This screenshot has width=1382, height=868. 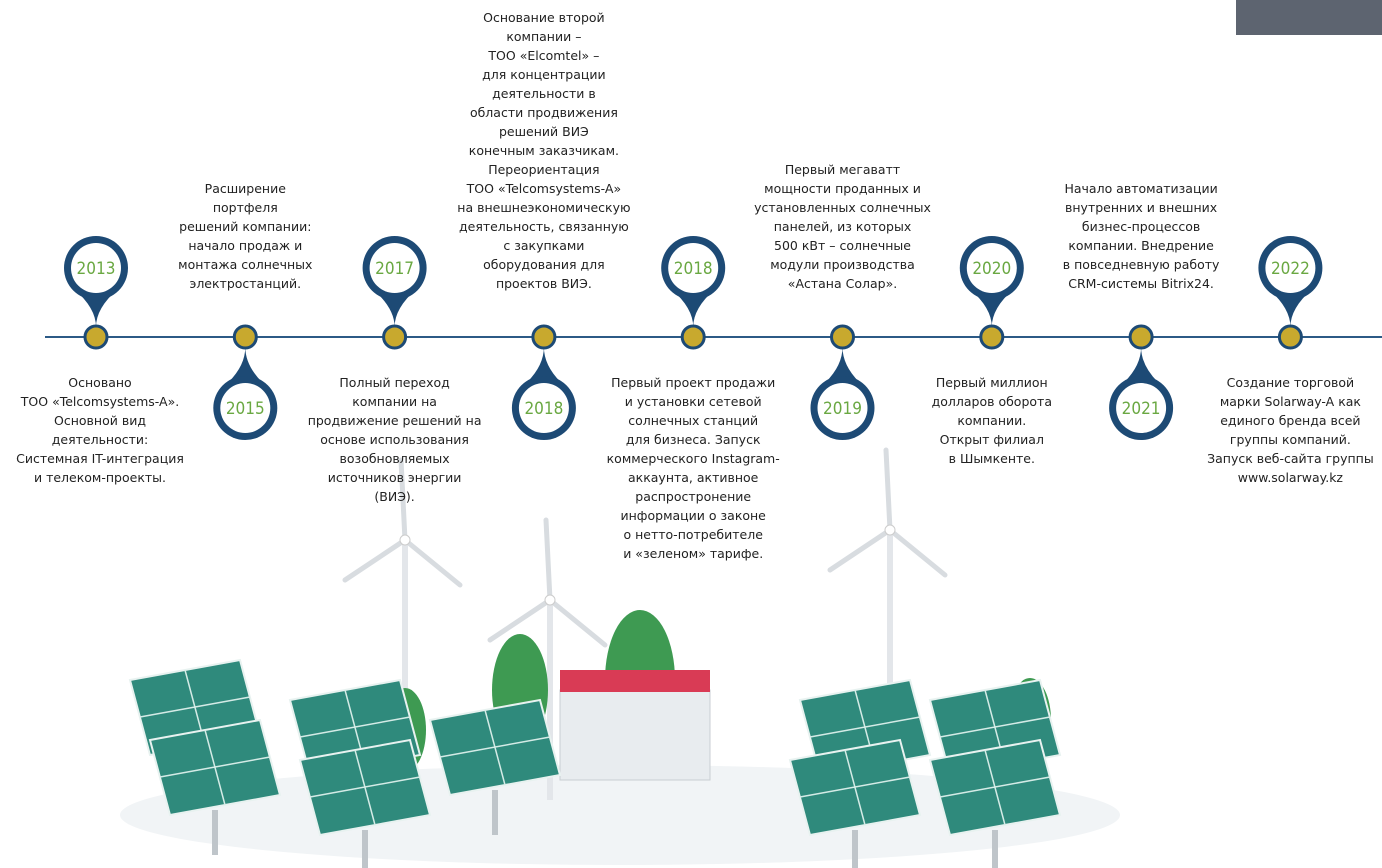 What do you see at coordinates (245, 264) in the screenshot?
I see `event-text-line: монтажа солнечных` at bounding box center [245, 264].